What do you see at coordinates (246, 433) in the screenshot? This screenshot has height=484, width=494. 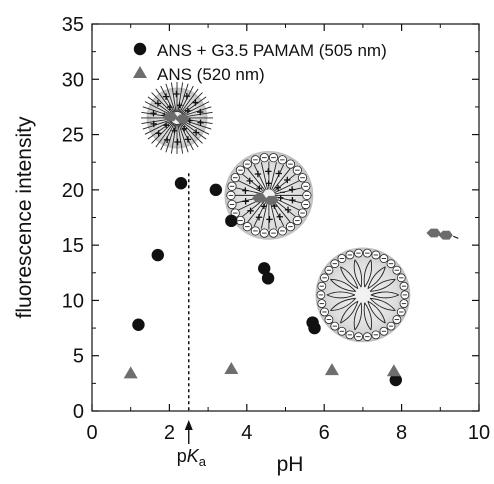 I see `x-tick-label: 4` at bounding box center [246, 433].